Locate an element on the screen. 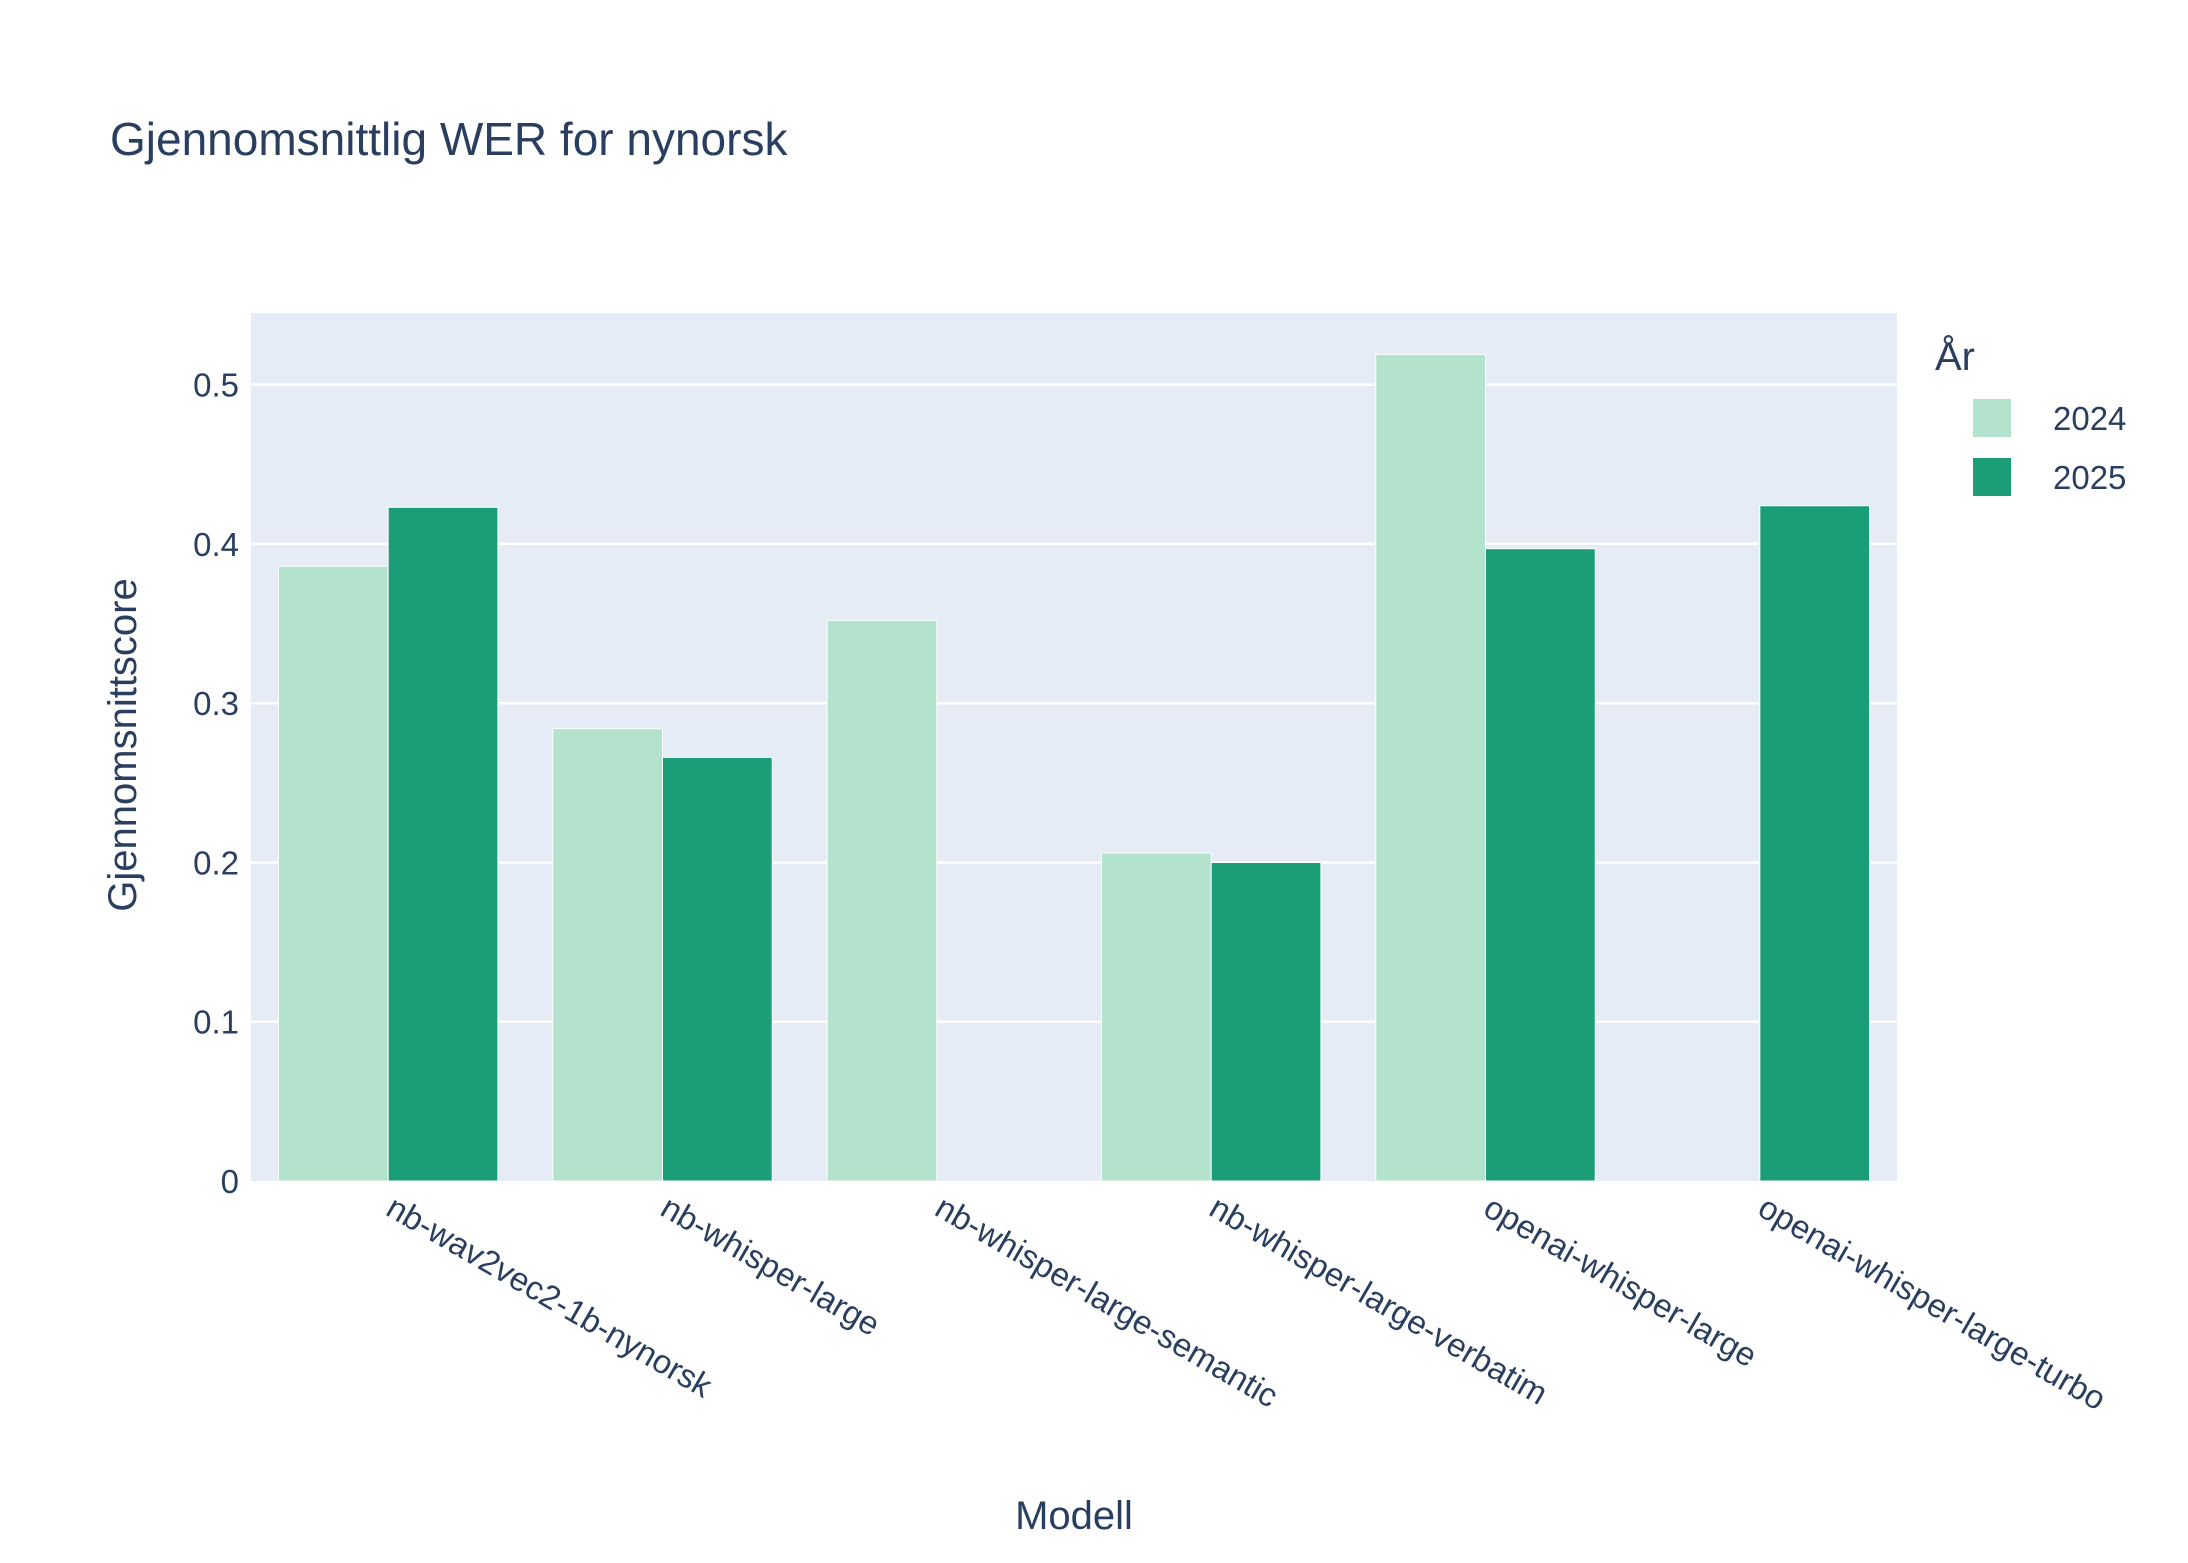  y-tick-label: 0.3 is located at coordinates (216, 703).